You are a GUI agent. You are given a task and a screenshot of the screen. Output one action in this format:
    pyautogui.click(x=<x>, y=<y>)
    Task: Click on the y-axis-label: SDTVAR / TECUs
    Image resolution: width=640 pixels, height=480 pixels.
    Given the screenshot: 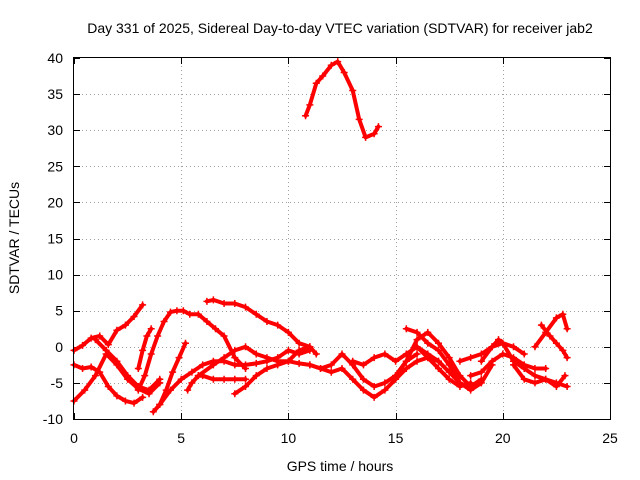 What is the action you would take?
    pyautogui.click(x=14, y=238)
    